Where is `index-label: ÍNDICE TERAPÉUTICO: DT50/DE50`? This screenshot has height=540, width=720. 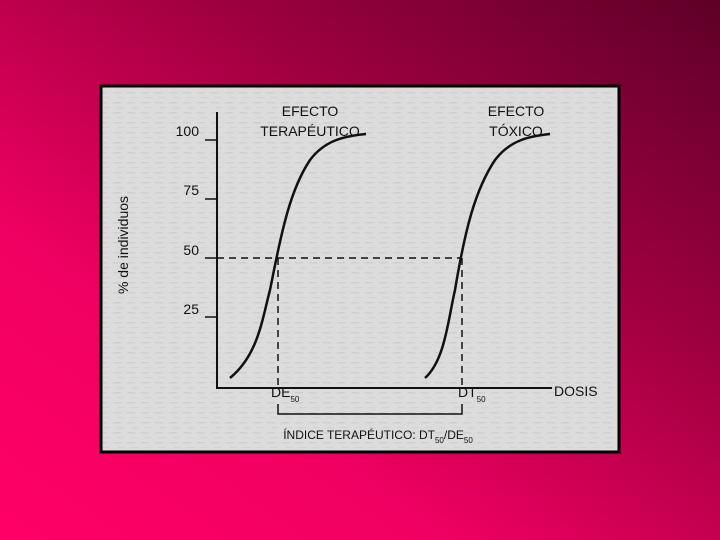
index-label: ÍNDICE TERAPÉUTICO: DT50/DE50 is located at coordinates (378, 436).